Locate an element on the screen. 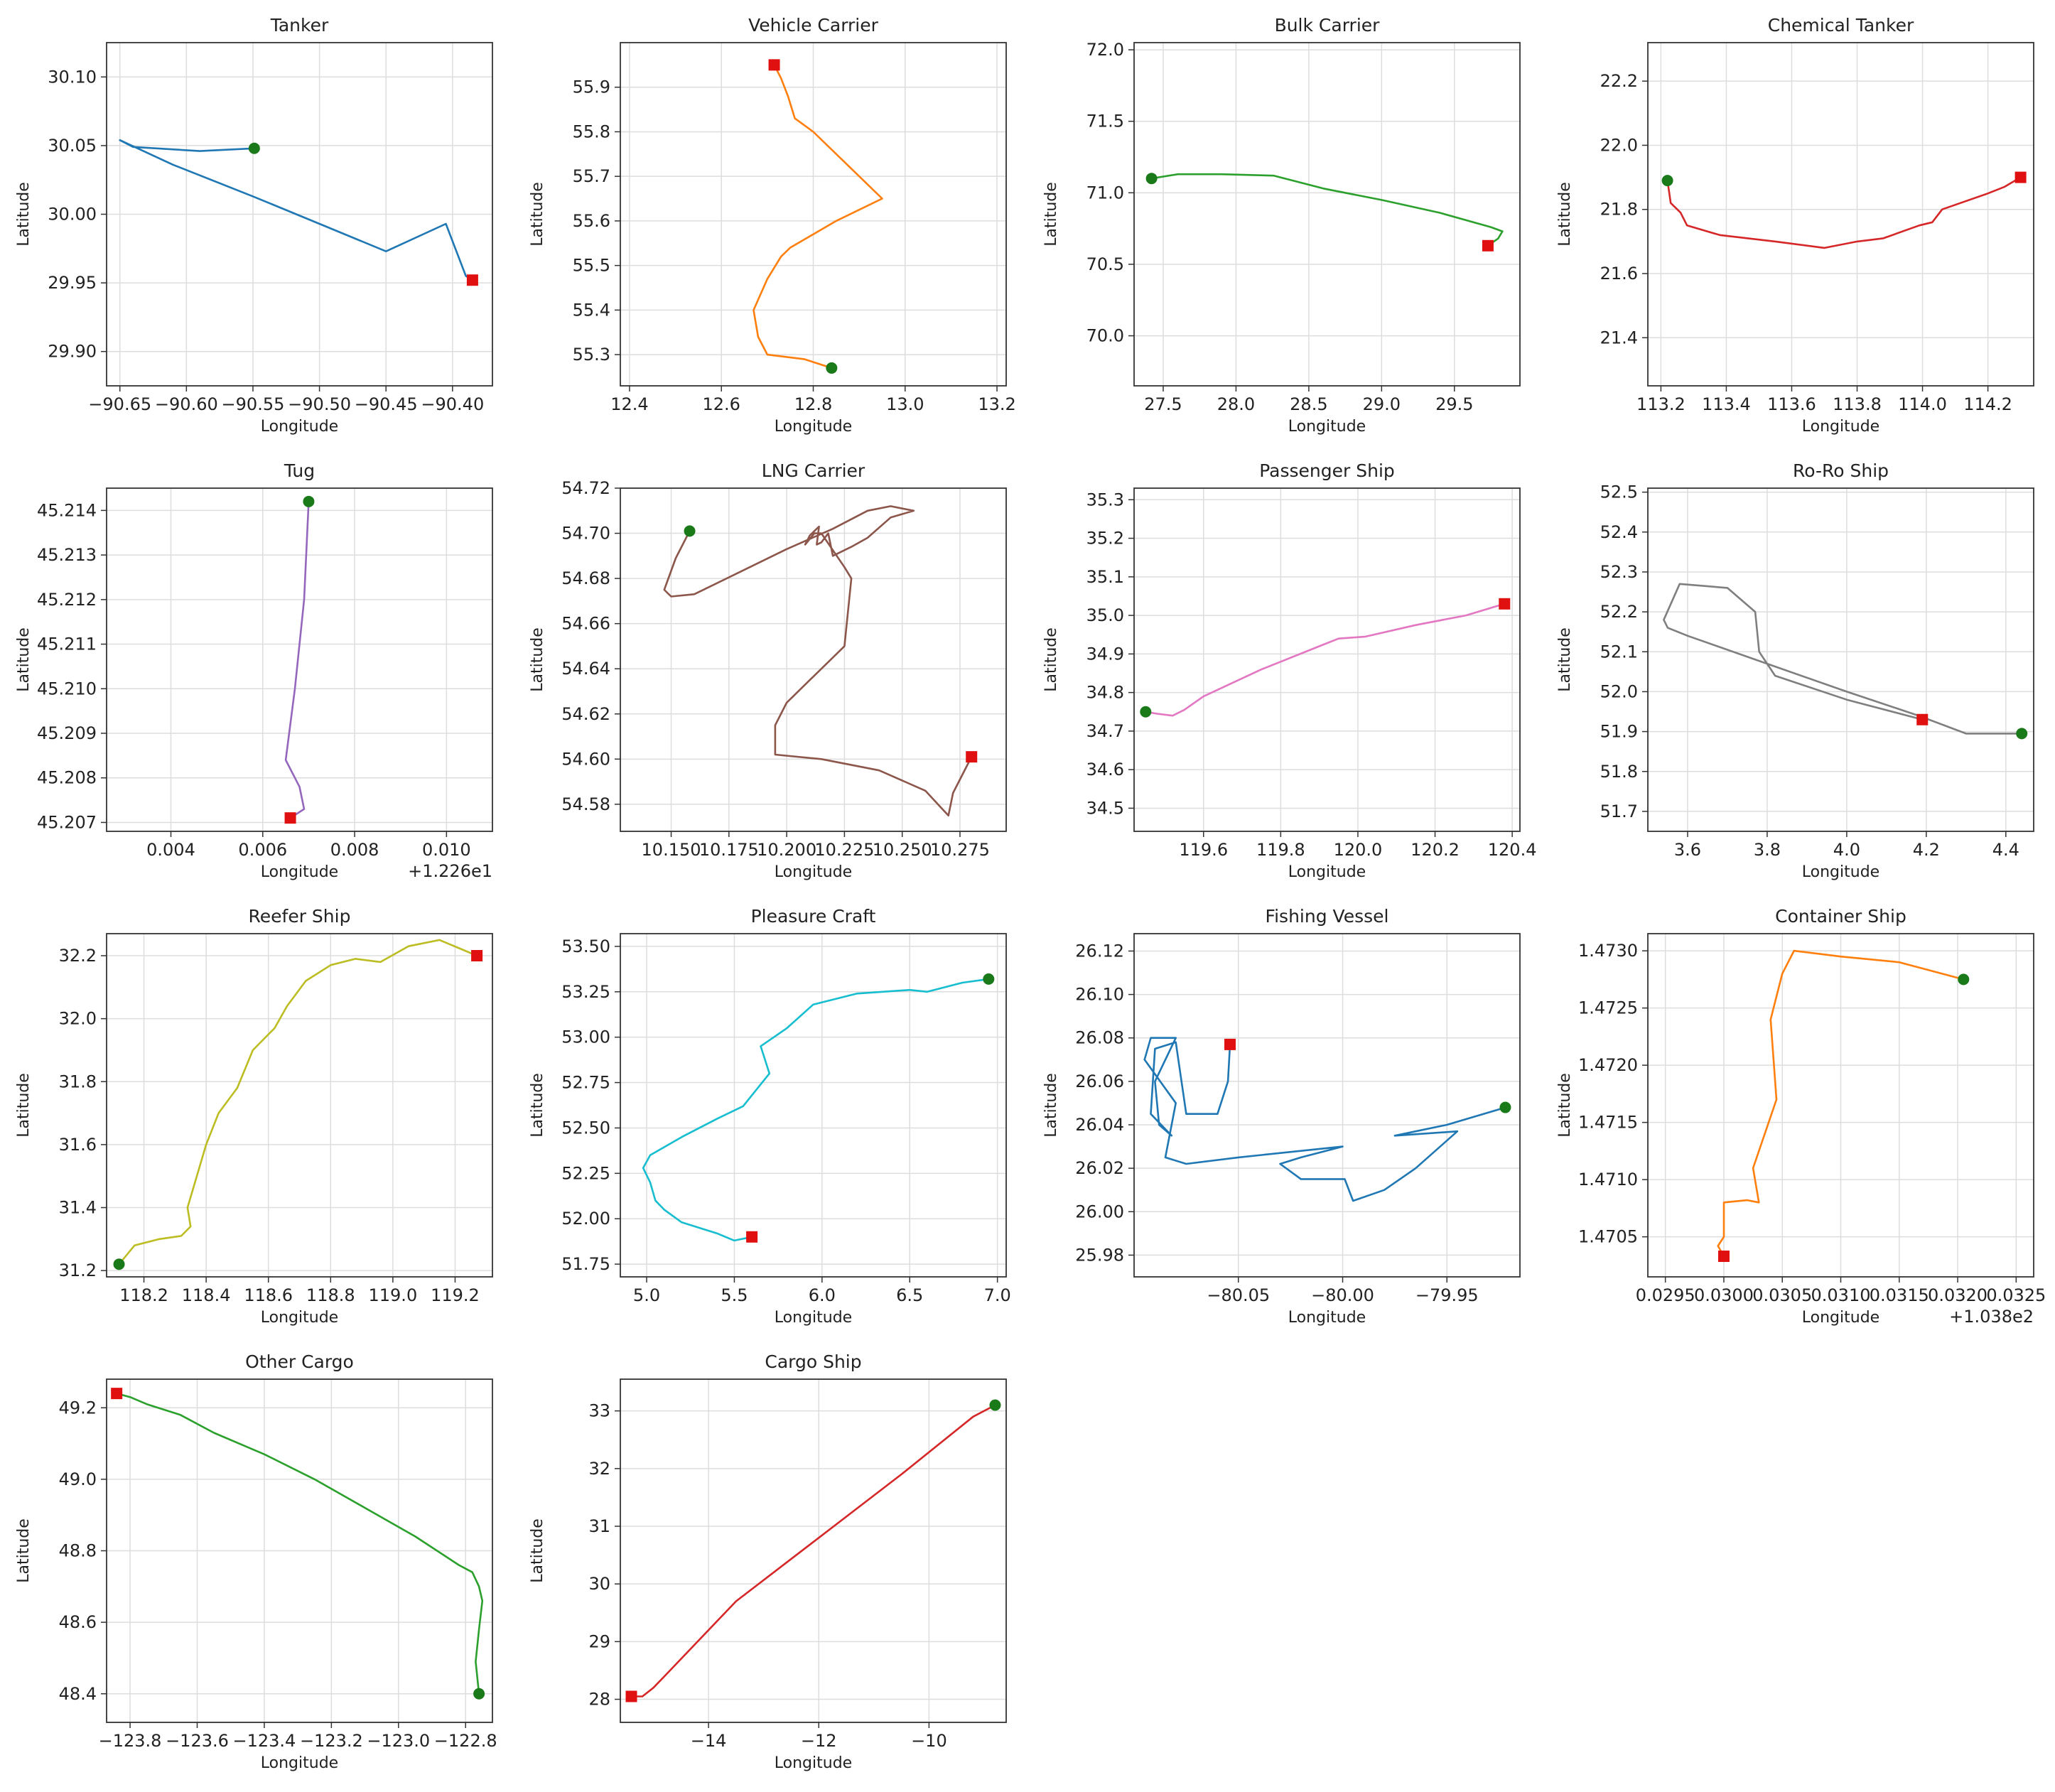 This screenshot has width=2055, height=1792. x-tick-label: 118.2 is located at coordinates (143, 1295).